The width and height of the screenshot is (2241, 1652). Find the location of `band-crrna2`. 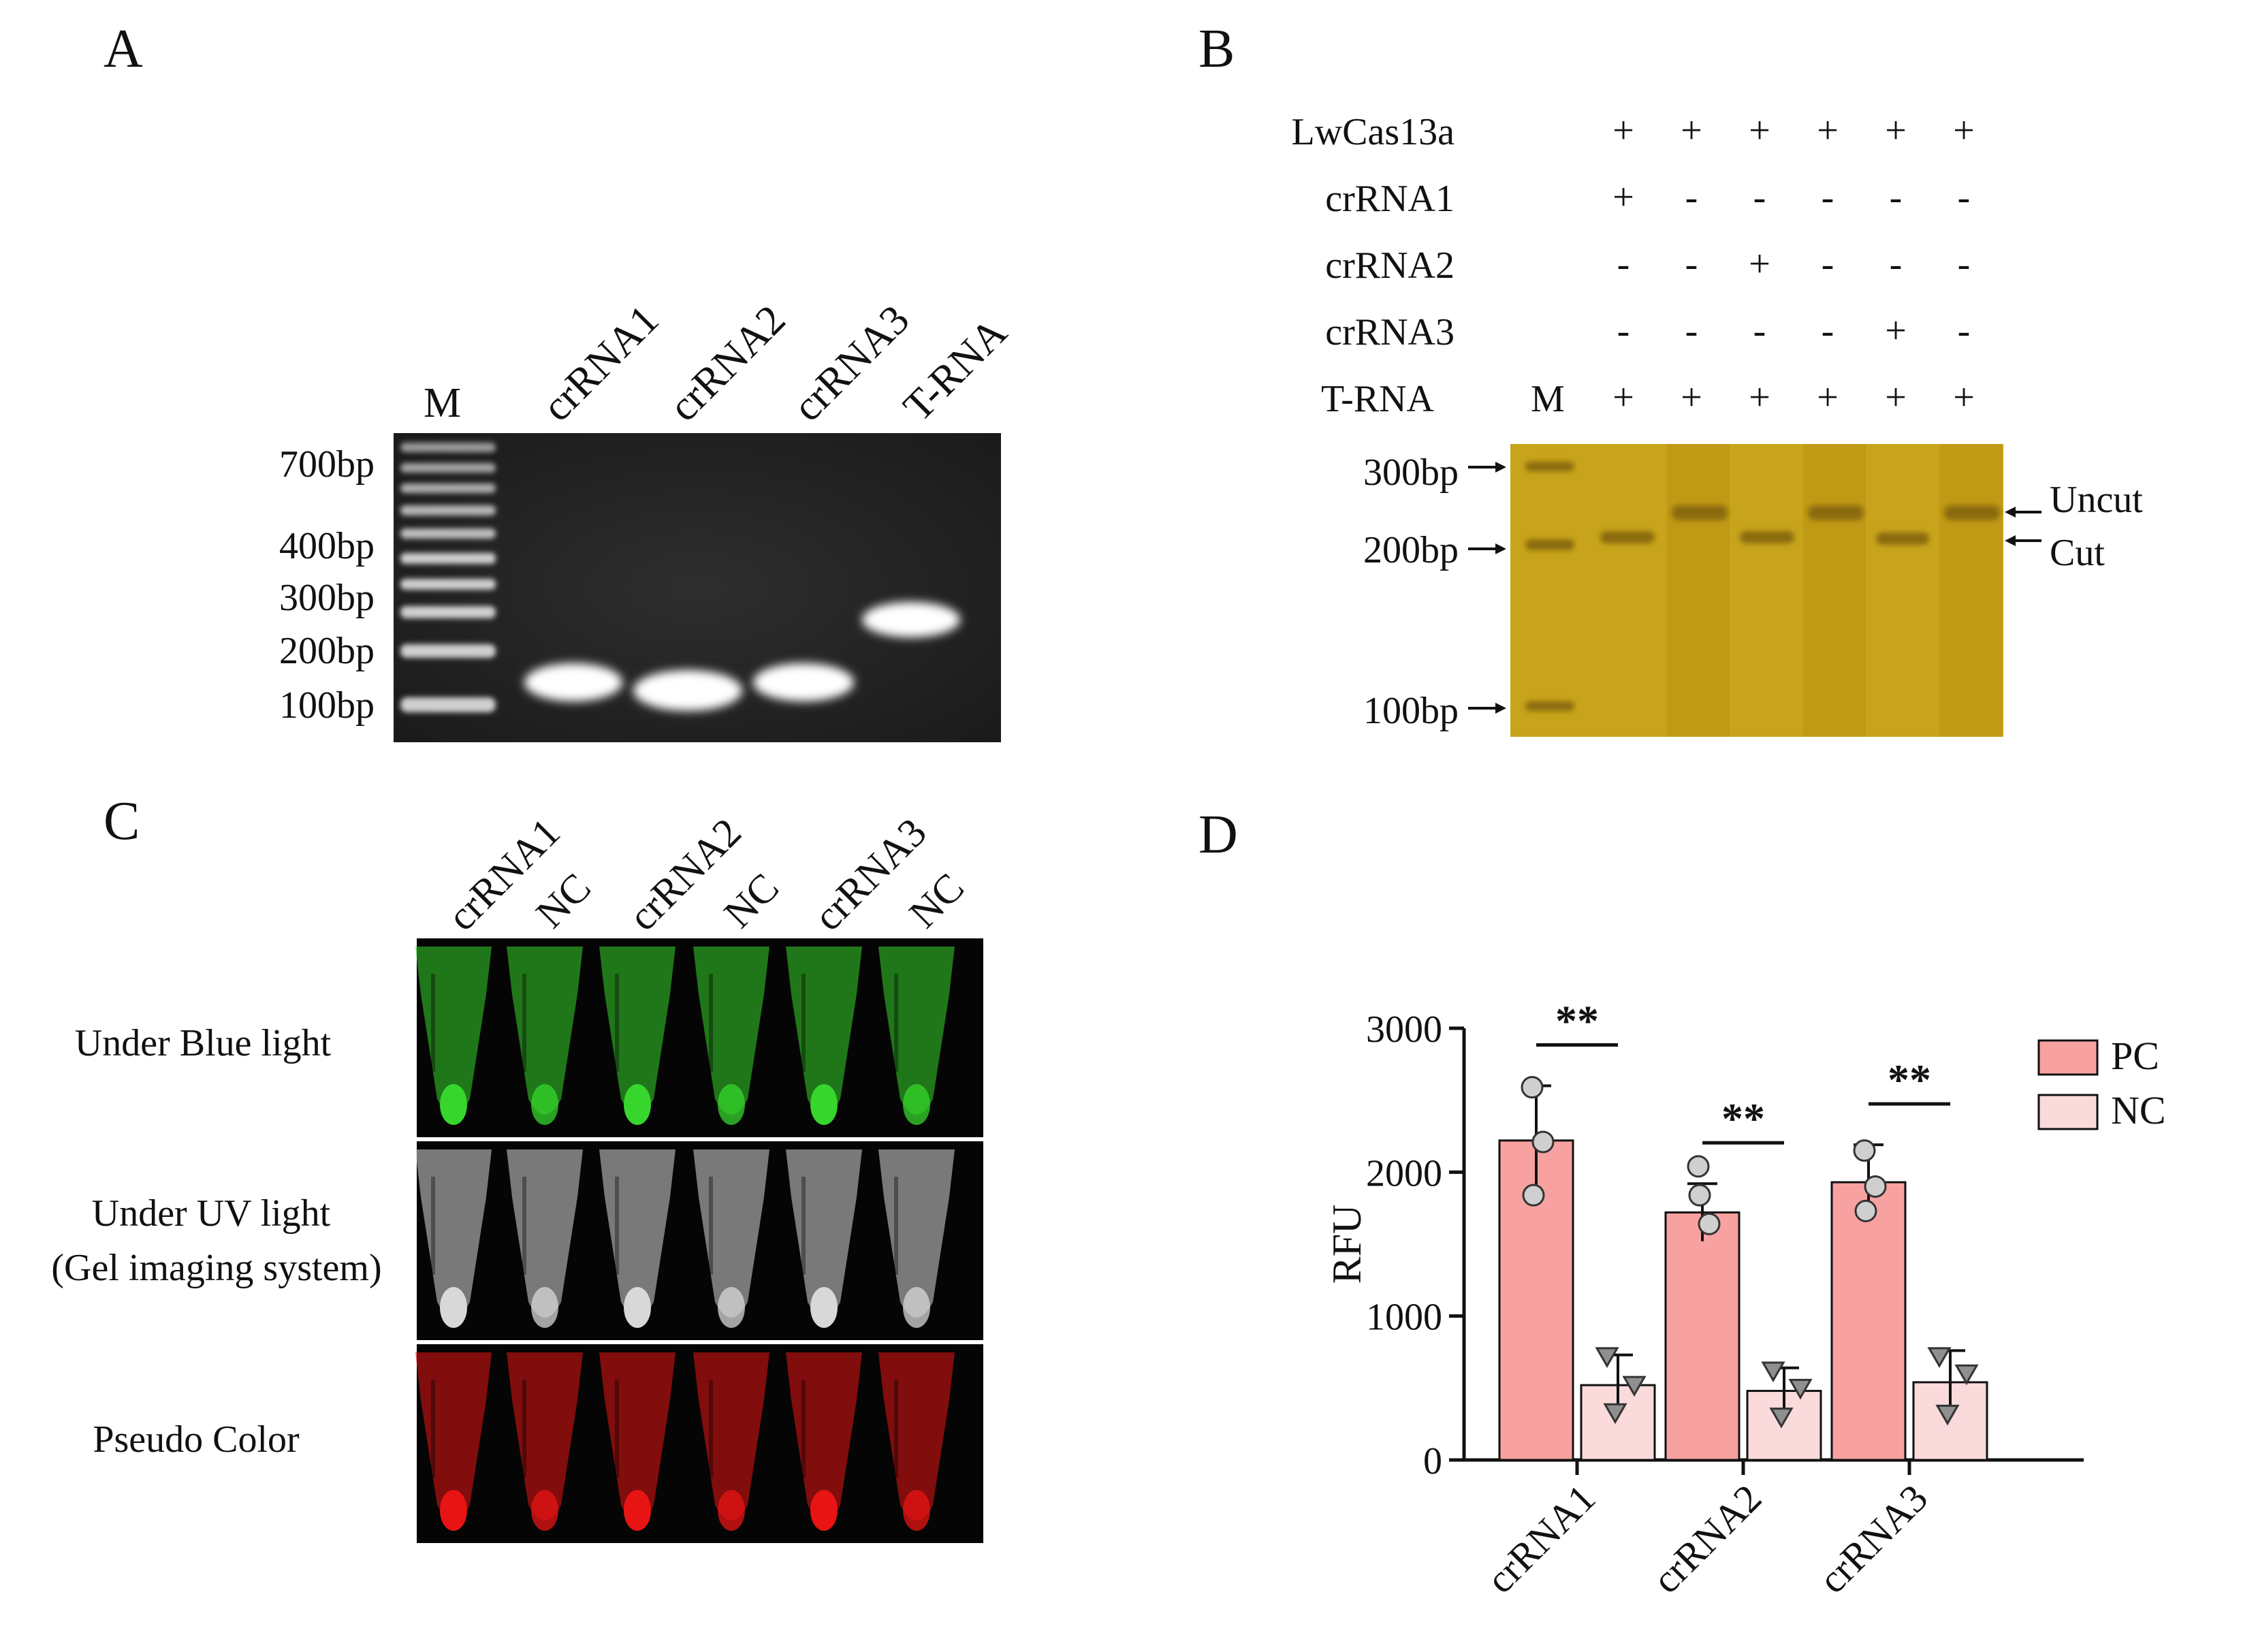

band-crrna2 is located at coordinates (687, 690).